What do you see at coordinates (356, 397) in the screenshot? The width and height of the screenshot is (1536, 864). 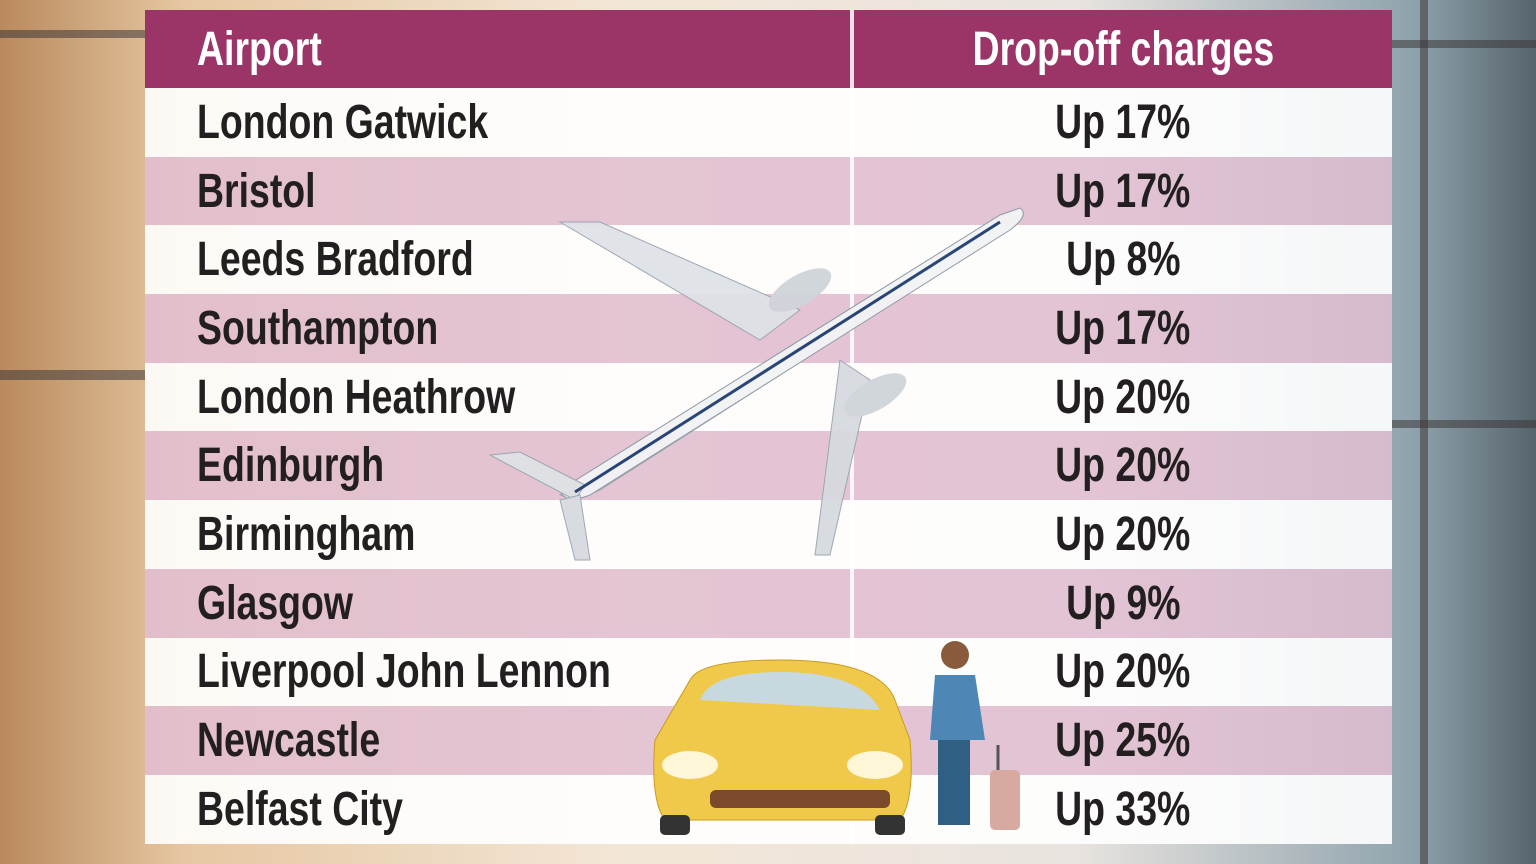 I see `airport-text: London Heathrow` at bounding box center [356, 397].